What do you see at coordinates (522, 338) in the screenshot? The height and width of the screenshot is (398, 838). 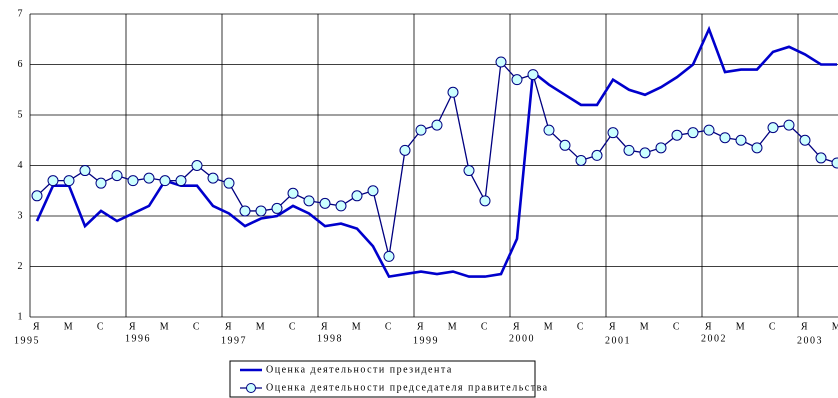 I see `year-label: 2000` at bounding box center [522, 338].